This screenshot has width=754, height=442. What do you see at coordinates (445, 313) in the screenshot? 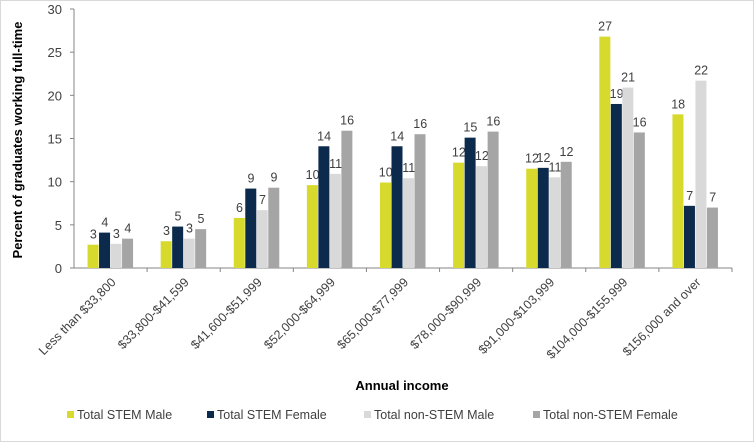
I see `x-tick-label: $78,000-$90,999` at bounding box center [445, 313].